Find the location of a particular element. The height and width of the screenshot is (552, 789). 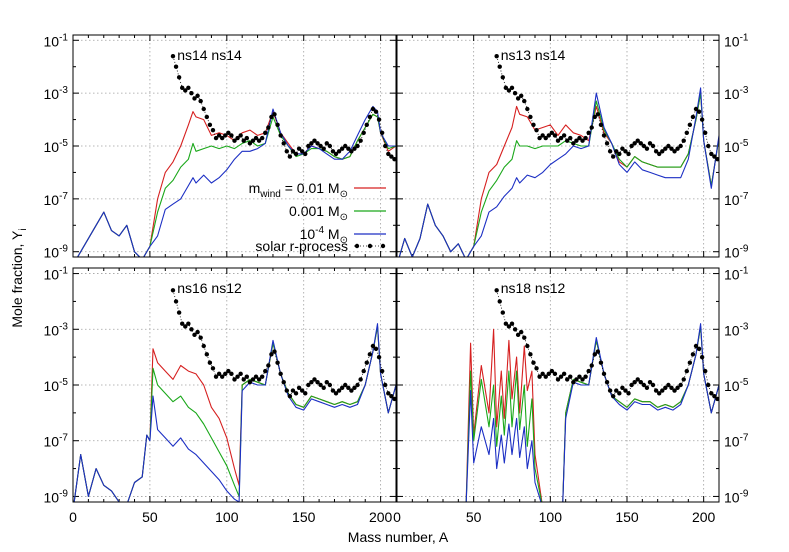

x-tick-label: 0 is located at coordinates (73, 517).